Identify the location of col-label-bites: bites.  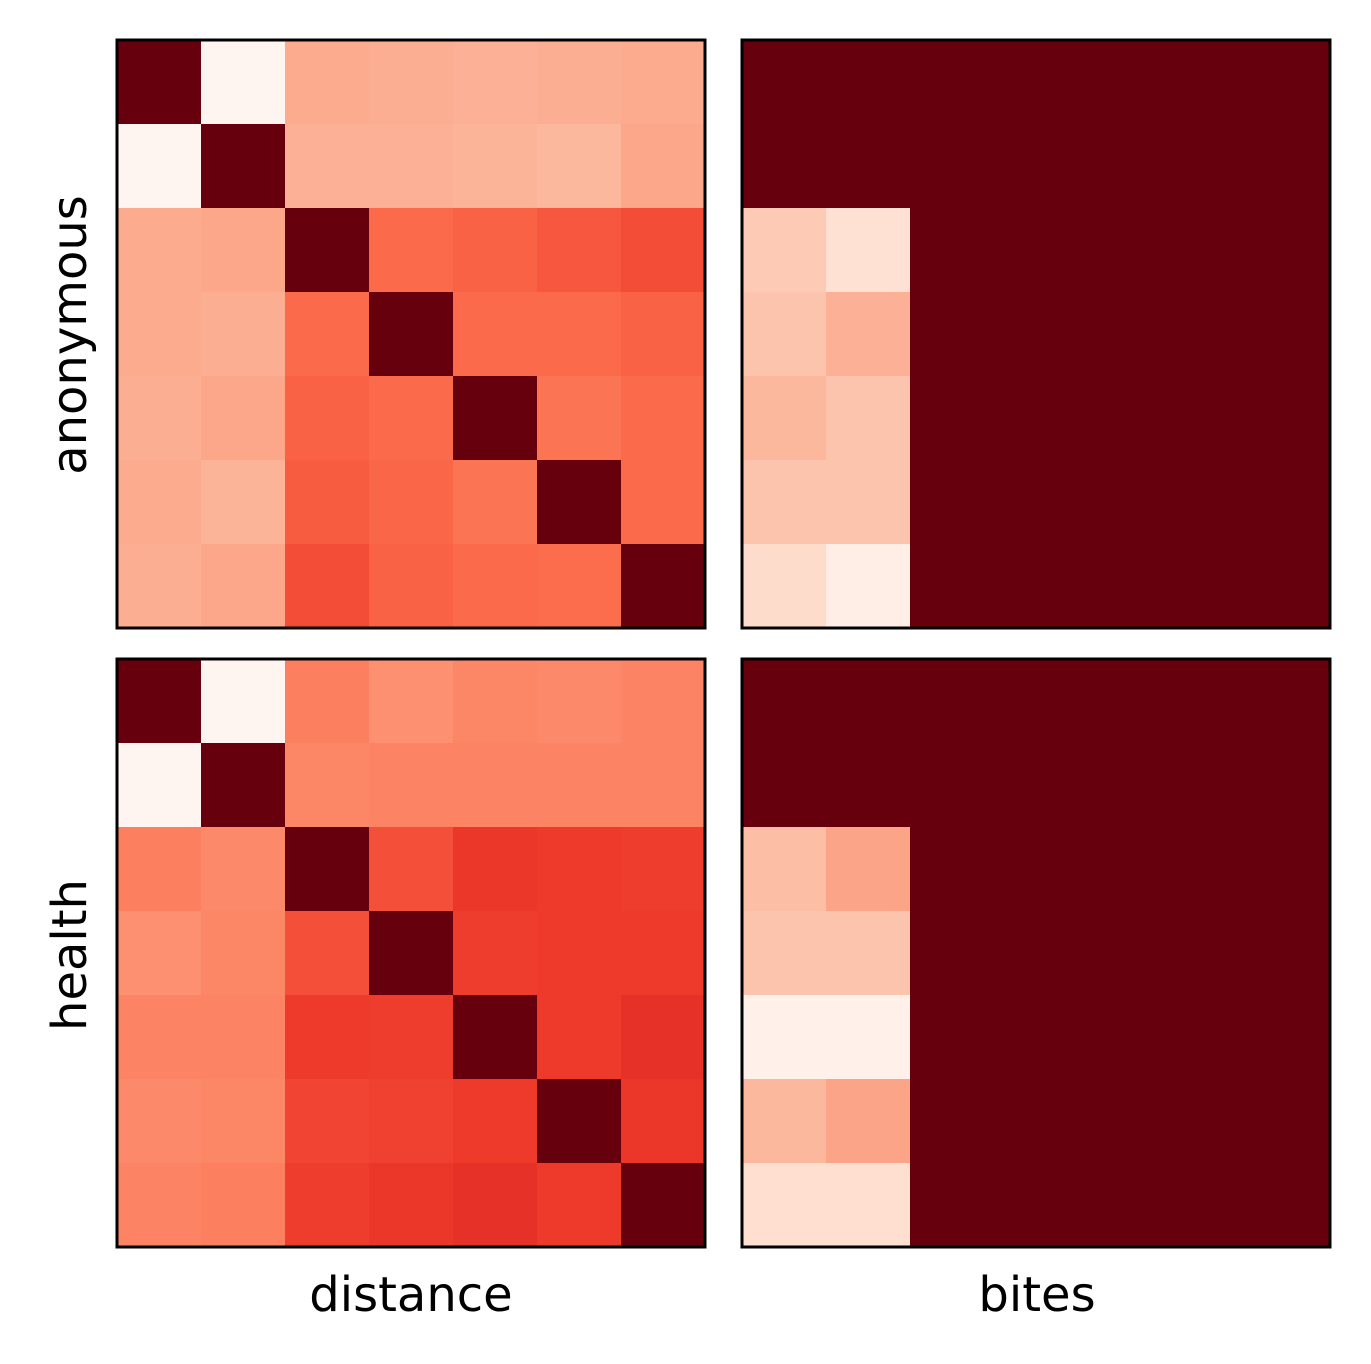
(1036, 1295).